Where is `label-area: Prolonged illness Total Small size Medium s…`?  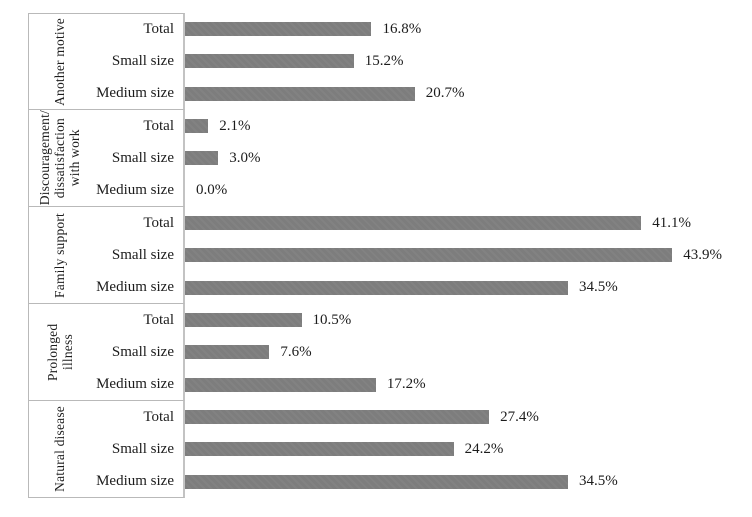
label-area: Prolonged illness Total Small size Medium s… is located at coordinates (106, 352).